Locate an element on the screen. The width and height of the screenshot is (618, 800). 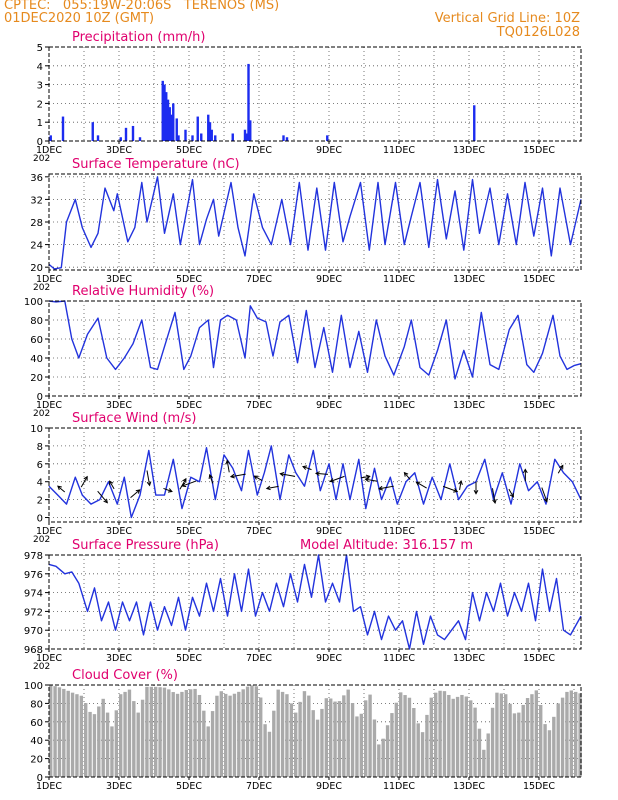
rh-xtick-label: 3DEC is located at coordinates (119, 405).